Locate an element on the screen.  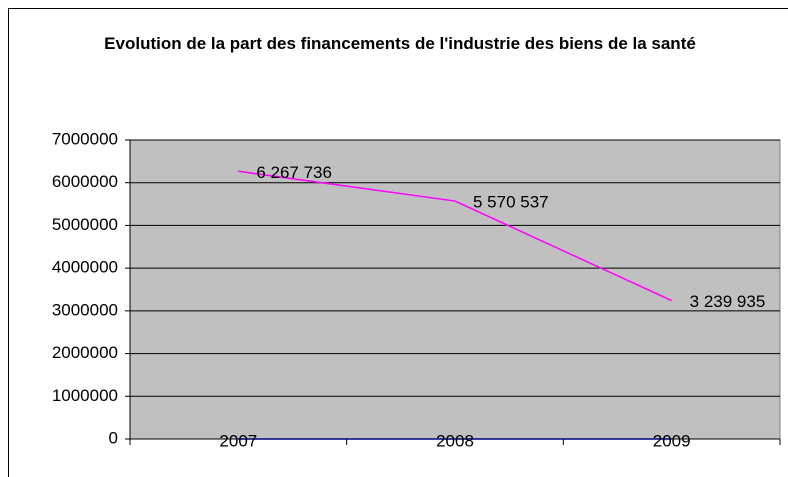
y-tick-label: 7000000 is located at coordinates (85, 138).